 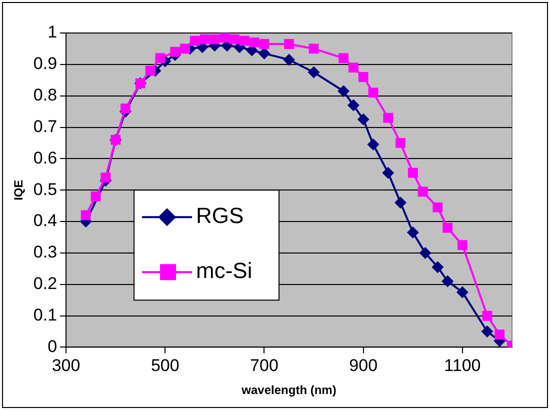 What do you see at coordinates (165, 366) in the screenshot?
I see `x-tick-label: 500` at bounding box center [165, 366].